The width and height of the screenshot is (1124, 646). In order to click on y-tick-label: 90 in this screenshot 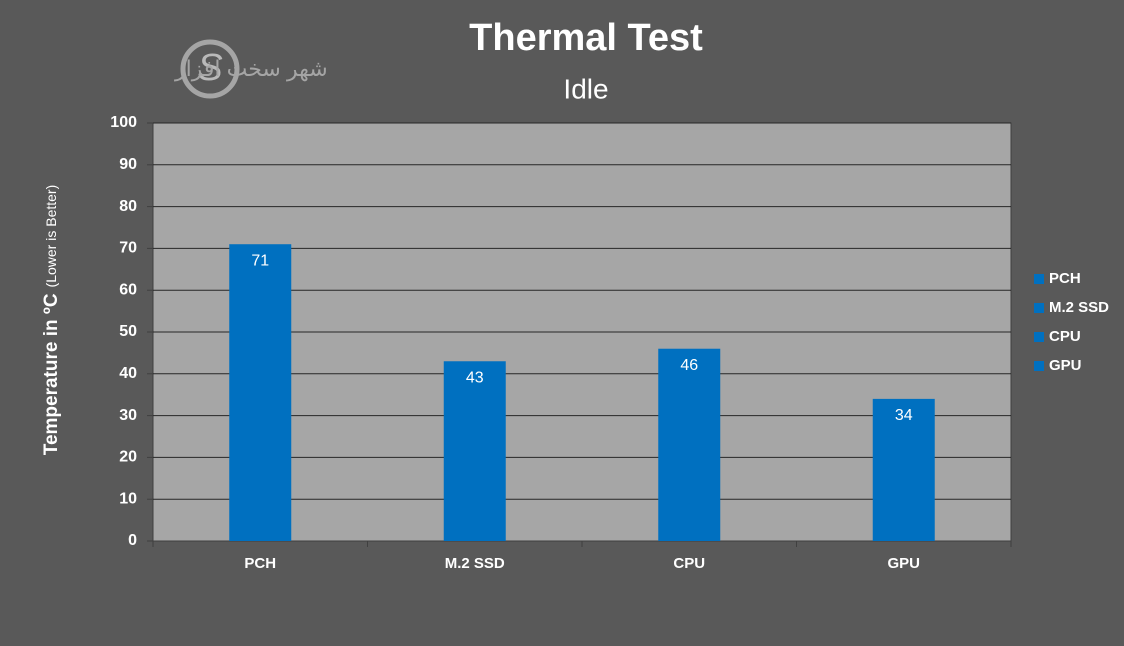, I will do `click(128, 164)`.